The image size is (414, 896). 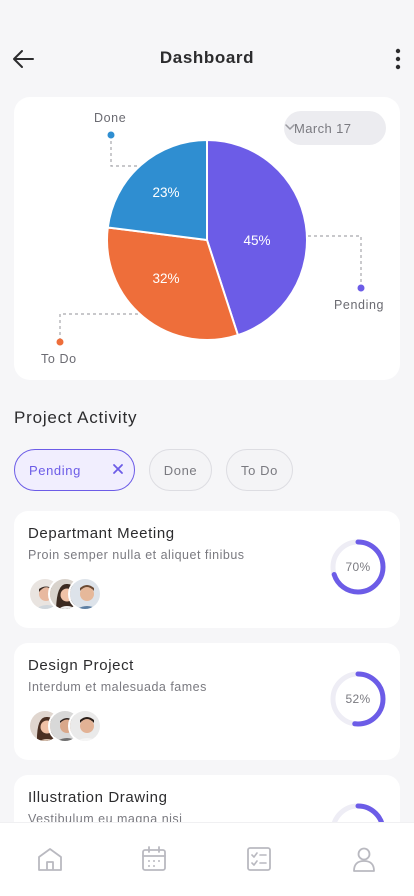 I want to click on progress-value: 52%, so click(x=358, y=699).